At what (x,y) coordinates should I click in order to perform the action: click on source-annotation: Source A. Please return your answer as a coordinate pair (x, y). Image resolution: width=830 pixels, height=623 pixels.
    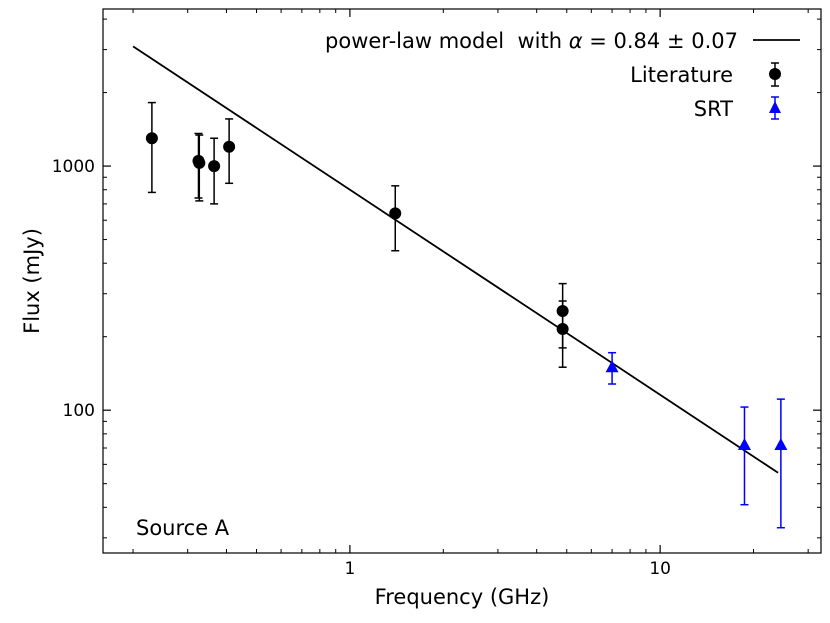
    Looking at the image, I should click on (183, 528).